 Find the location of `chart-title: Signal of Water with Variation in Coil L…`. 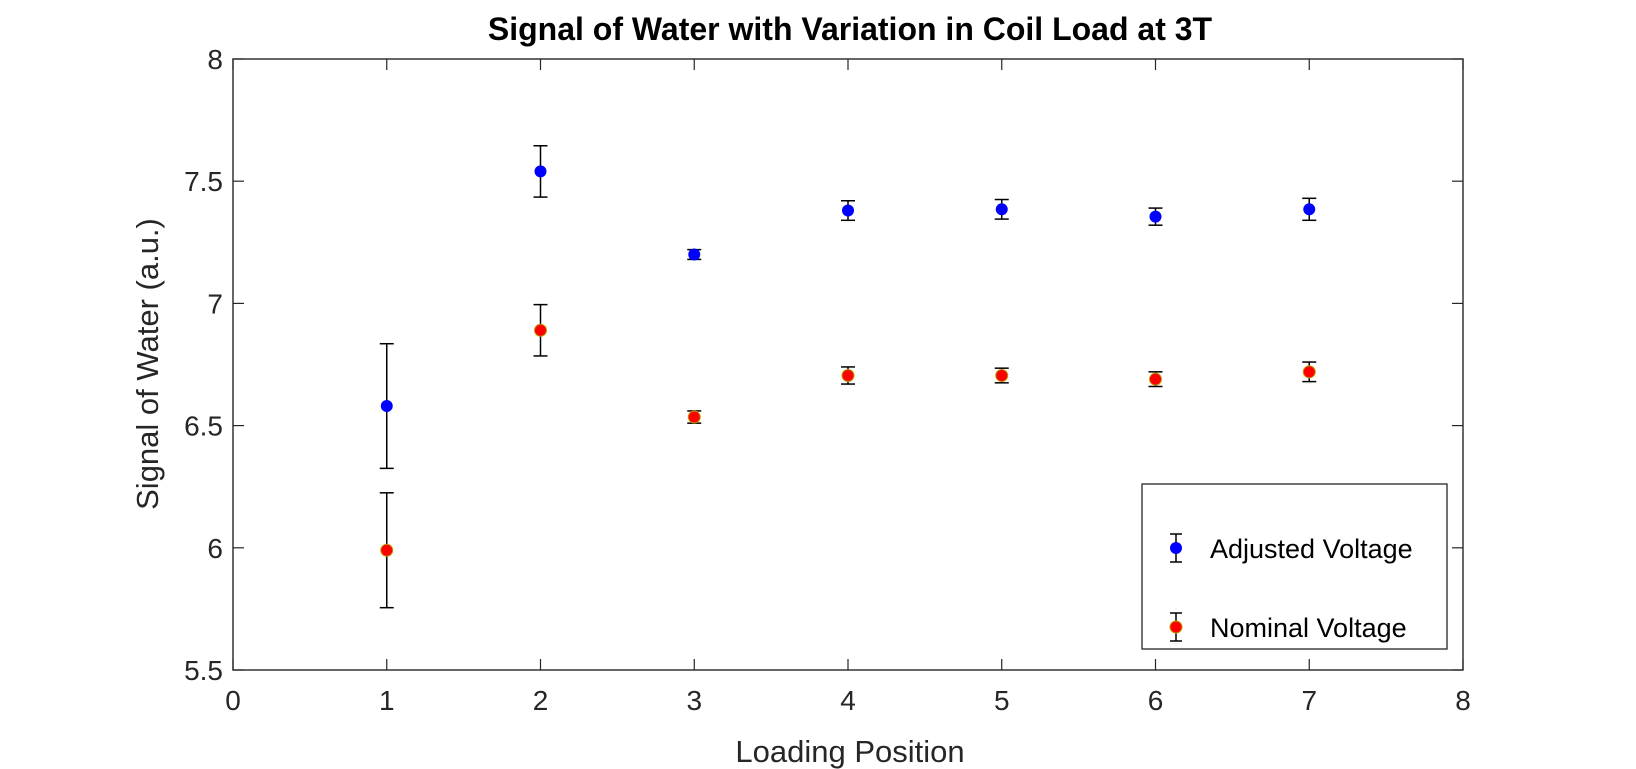

chart-title: Signal of Water with Variation in Coil L… is located at coordinates (850, 29).